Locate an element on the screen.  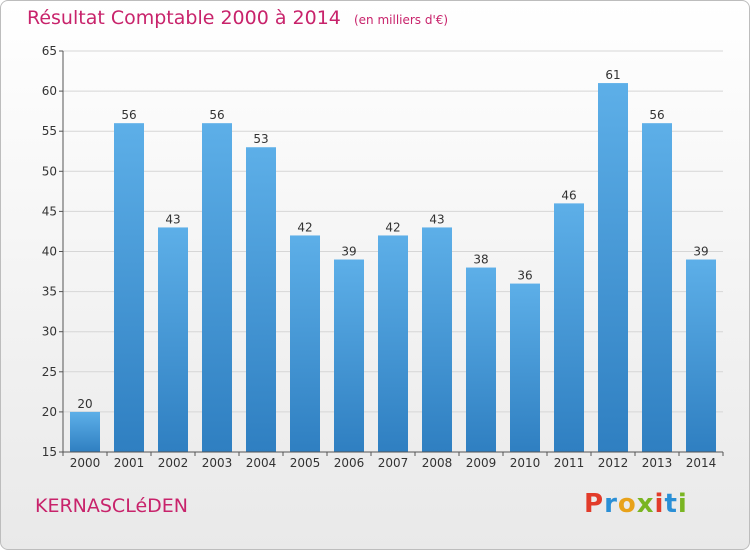
x-tick-label-2002: 2002 is located at coordinates (173, 463).